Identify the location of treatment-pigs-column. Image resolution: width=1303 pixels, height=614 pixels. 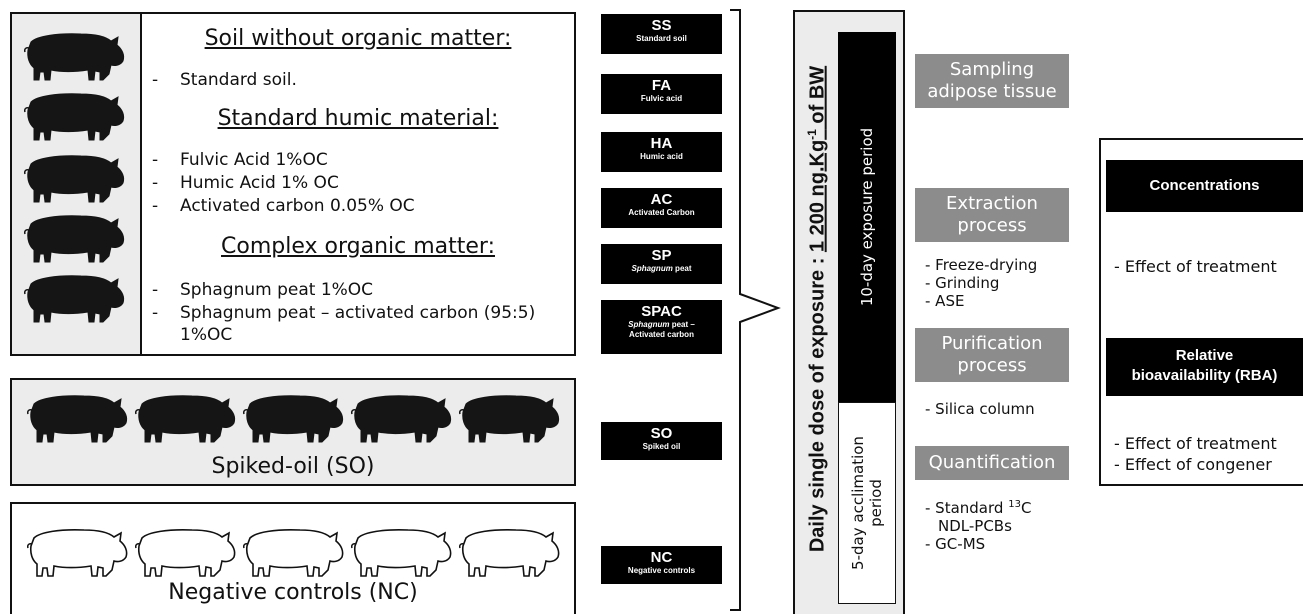
(76, 184).